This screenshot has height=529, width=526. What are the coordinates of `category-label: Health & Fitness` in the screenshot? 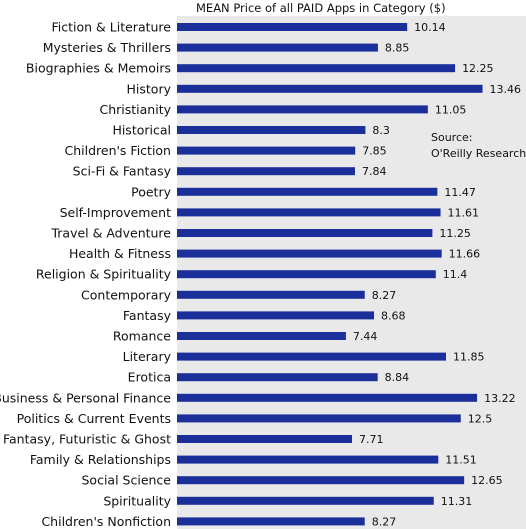 It's located at (120, 253).